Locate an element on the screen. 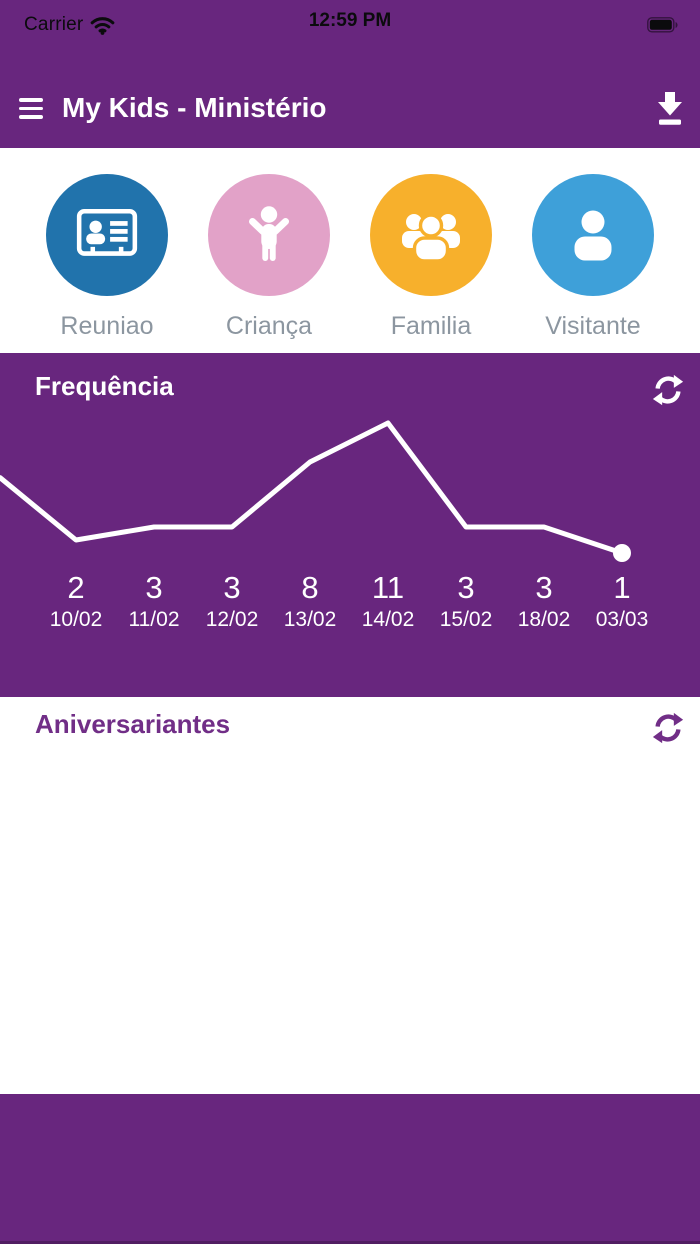 The height and width of the screenshot is (1244, 700). chart-tick: 8 13/02 is located at coordinates (310, 601).